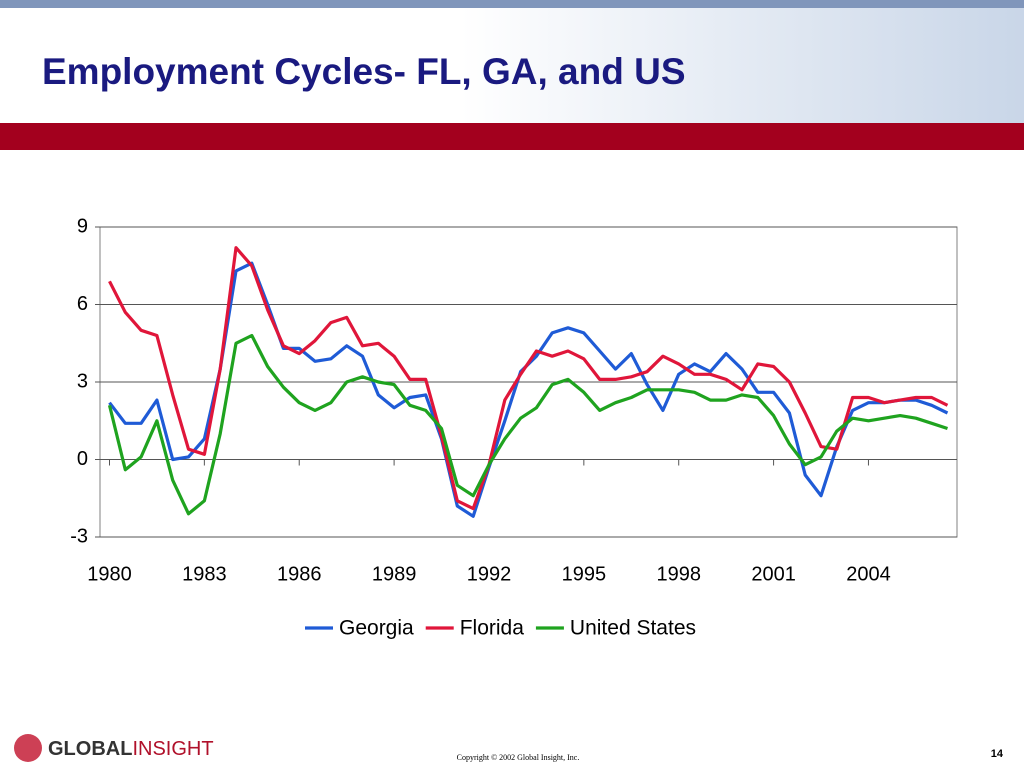 This screenshot has height=768, width=1024. Describe the element at coordinates (82, 304) in the screenshot. I see `y-tick-label: 6` at that location.